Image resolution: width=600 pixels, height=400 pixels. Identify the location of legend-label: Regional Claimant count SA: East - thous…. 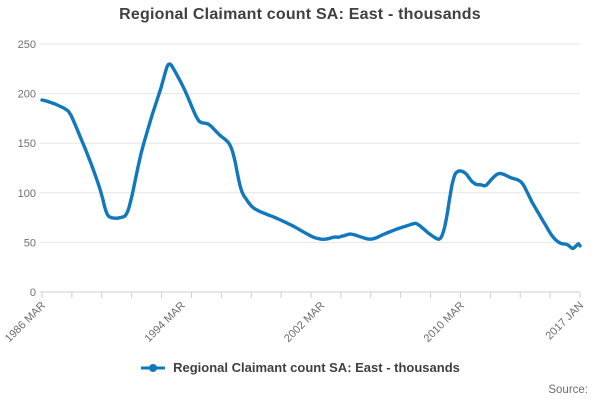
(316, 367).